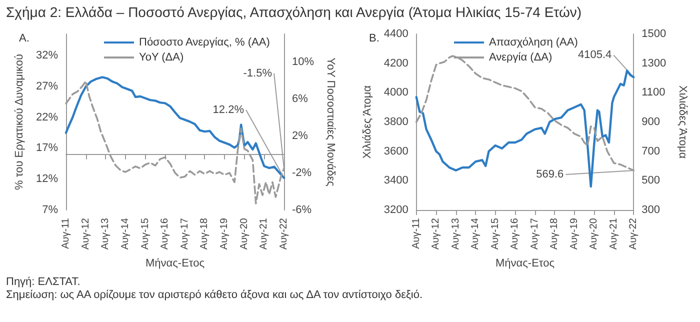 The height and width of the screenshot is (322, 700). What do you see at coordinates (396, 210) in the screenshot?
I see `y-tick-label: 3200` at bounding box center [396, 210].